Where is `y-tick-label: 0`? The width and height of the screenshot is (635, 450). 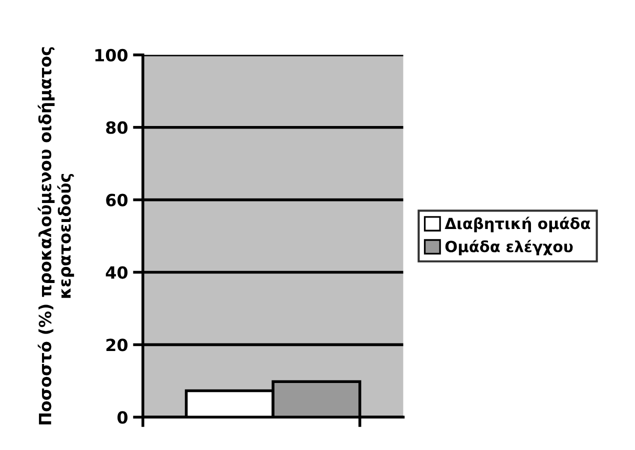
y-tick-label: 0 is located at coordinates (122, 417).